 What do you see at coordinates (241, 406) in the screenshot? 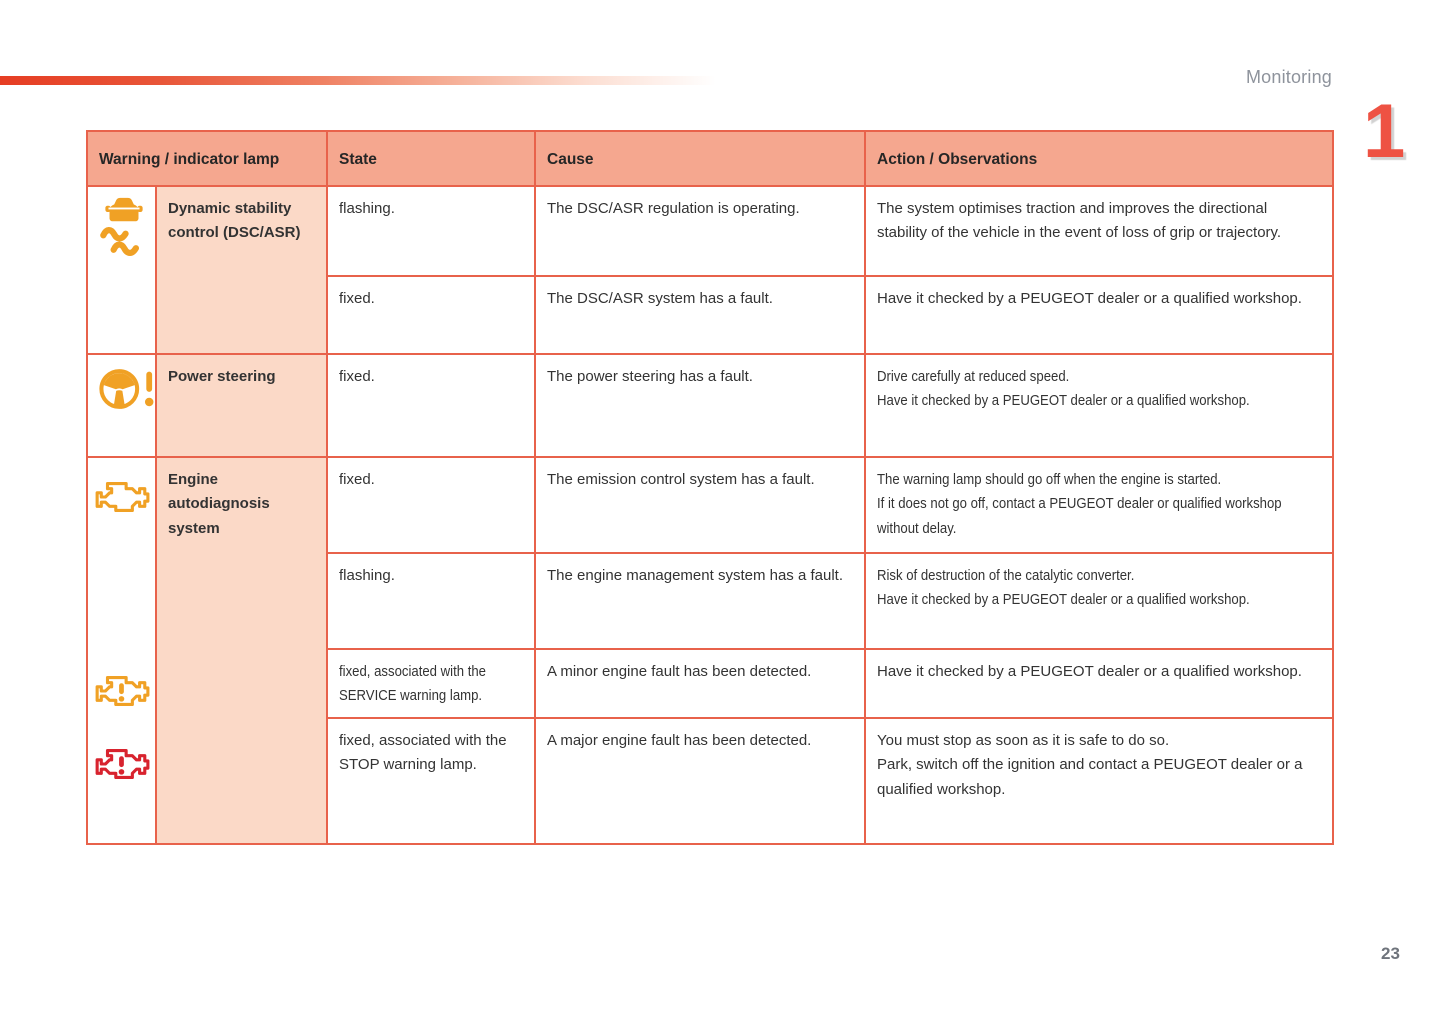
I see `lamp-name: Power steering` at bounding box center [241, 406].